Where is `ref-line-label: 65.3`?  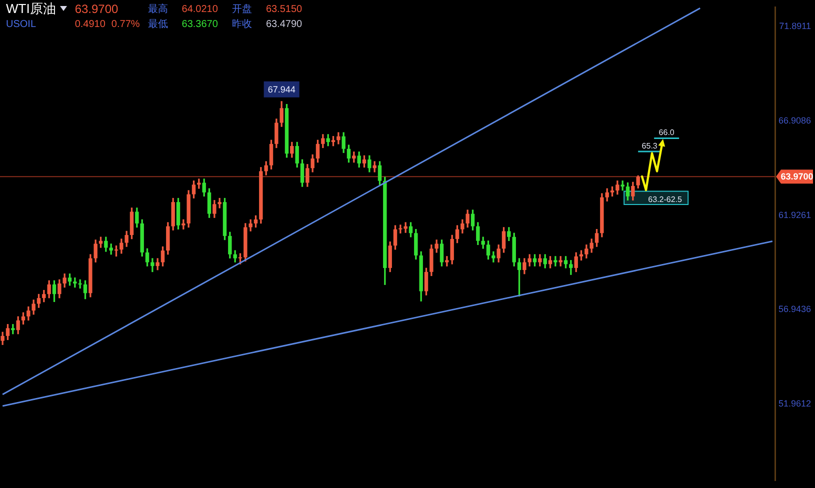
ref-line-label: 65.3 is located at coordinates (650, 146).